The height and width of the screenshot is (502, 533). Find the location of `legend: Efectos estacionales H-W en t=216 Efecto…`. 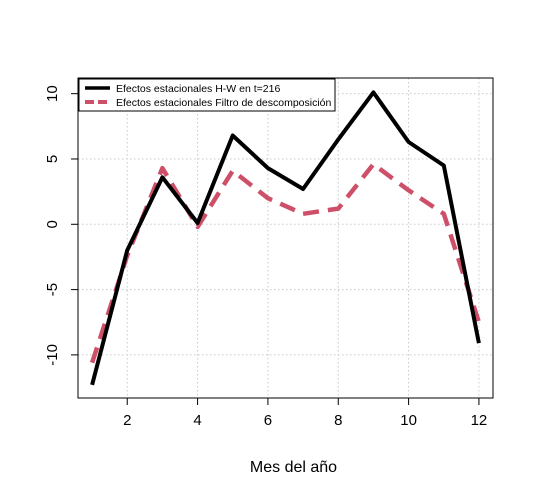

legend: Efectos estacionales H-W en t=216 Efecto… is located at coordinates (207, 95).